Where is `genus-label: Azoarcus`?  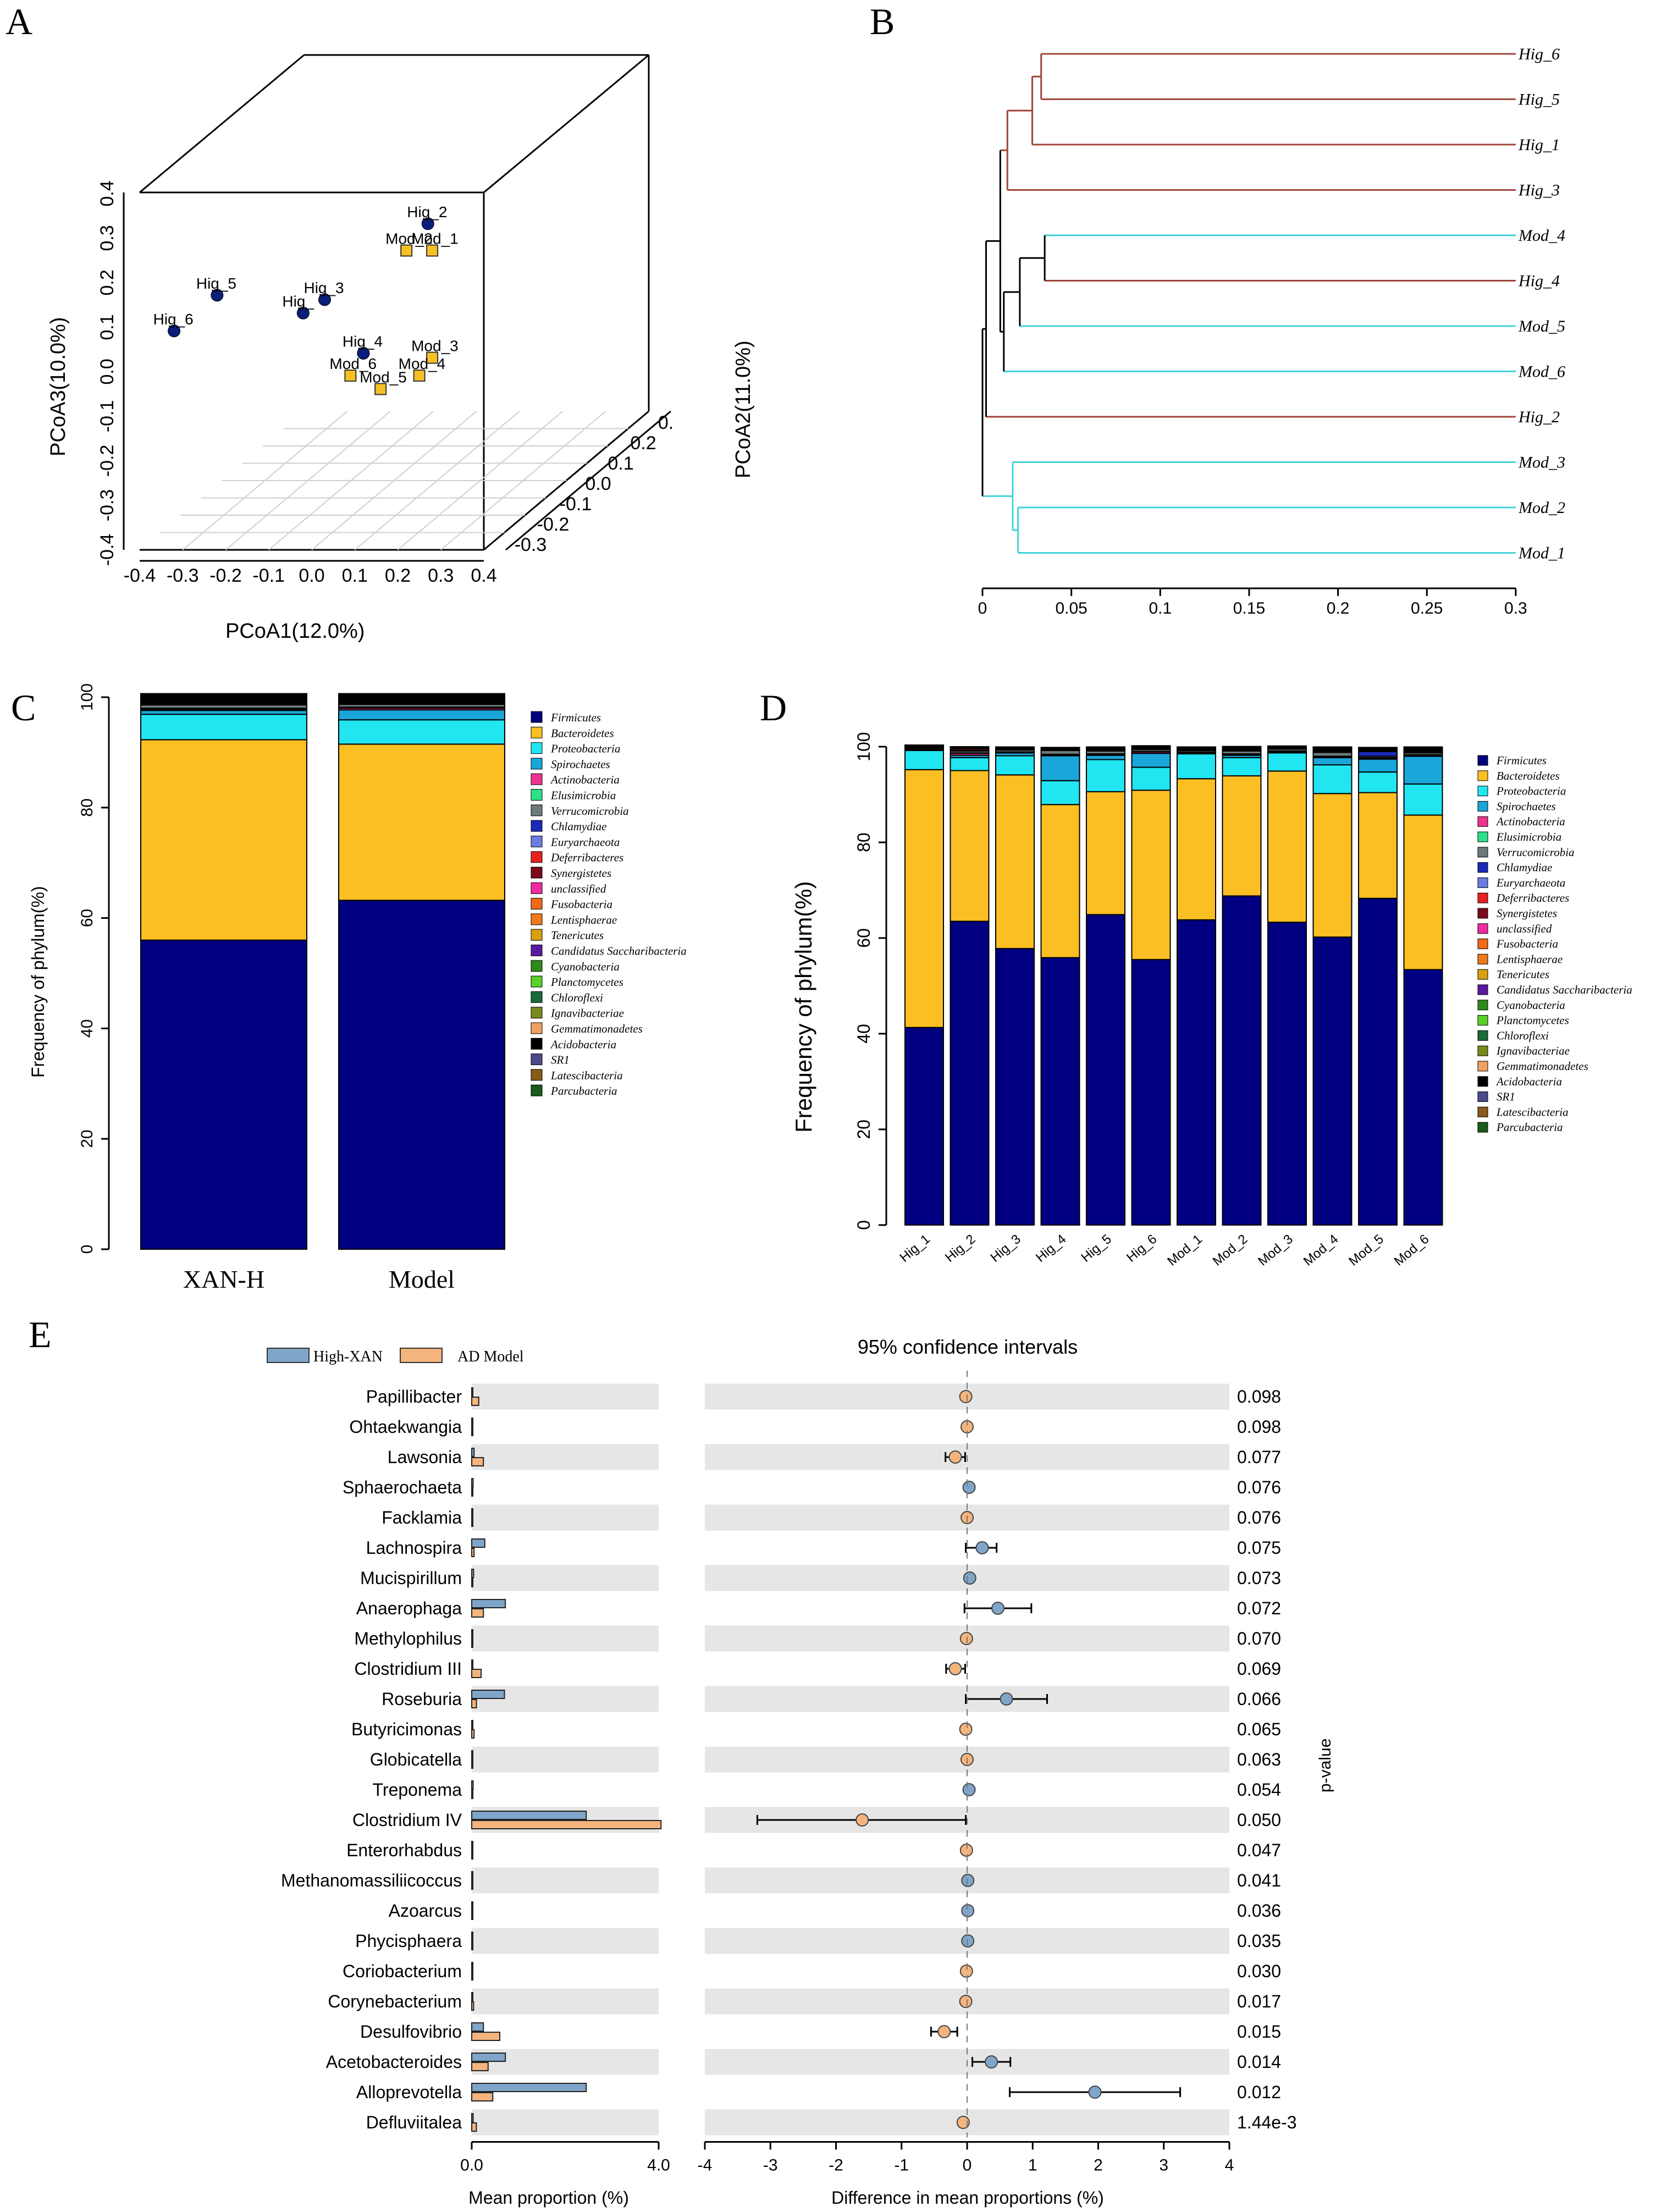
genus-label: Azoarcus is located at coordinates (425, 1911).